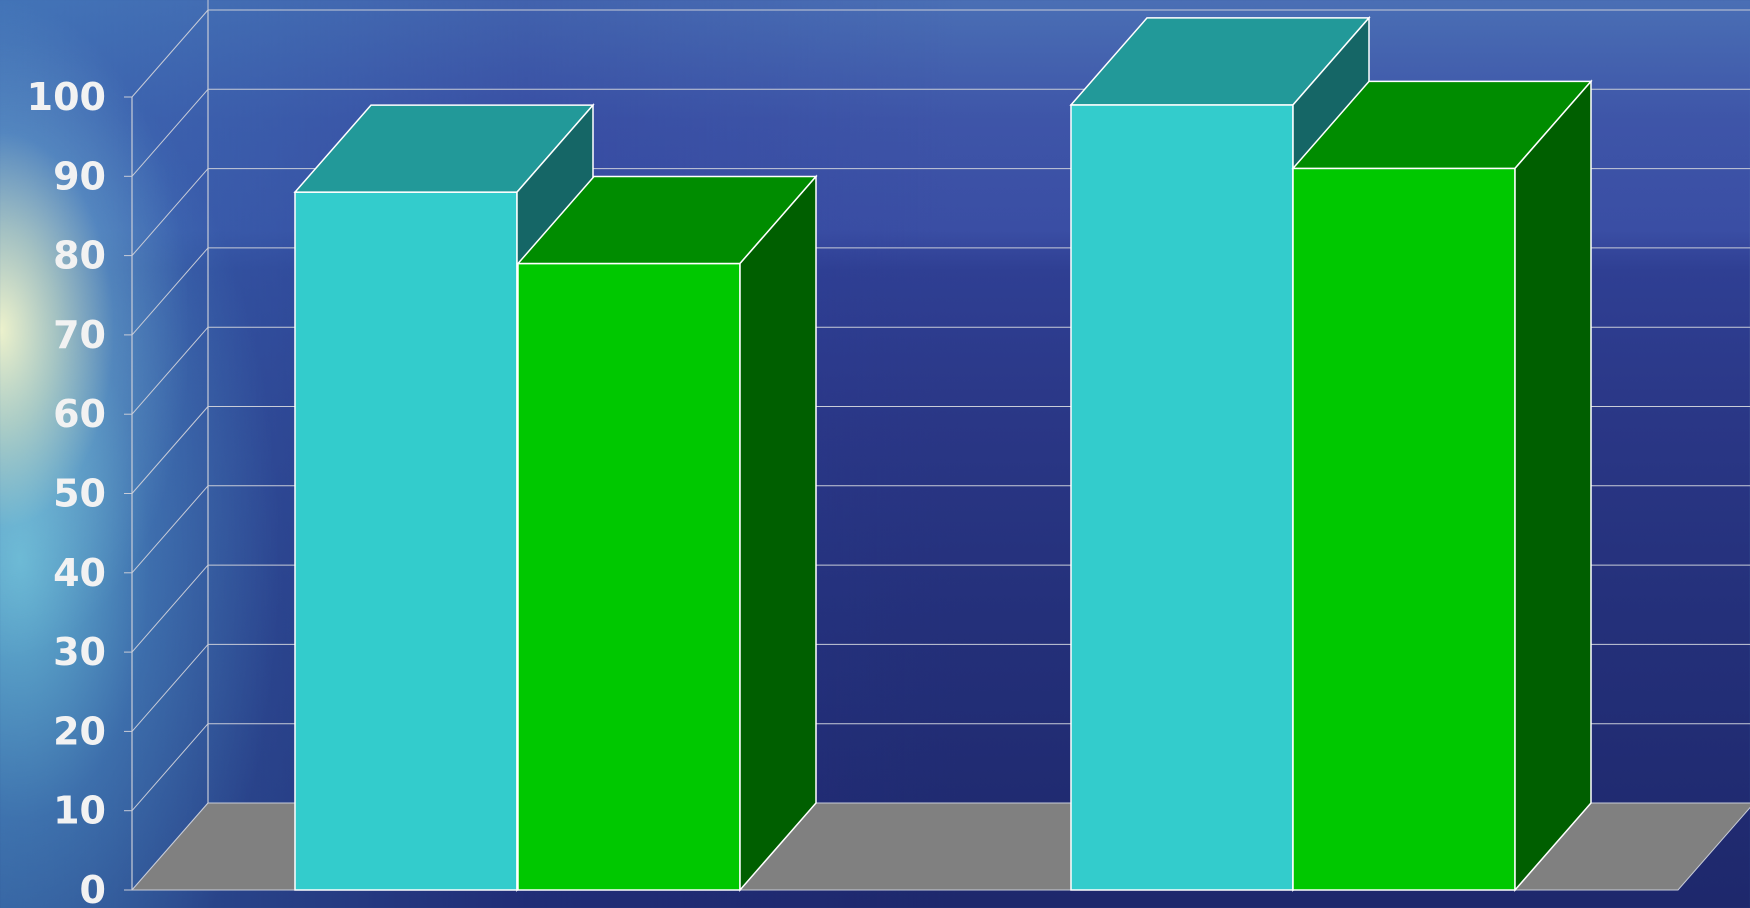 The height and width of the screenshot is (908, 1750). What do you see at coordinates (79, 573) in the screenshot?
I see `y-tick-label: 40` at bounding box center [79, 573].